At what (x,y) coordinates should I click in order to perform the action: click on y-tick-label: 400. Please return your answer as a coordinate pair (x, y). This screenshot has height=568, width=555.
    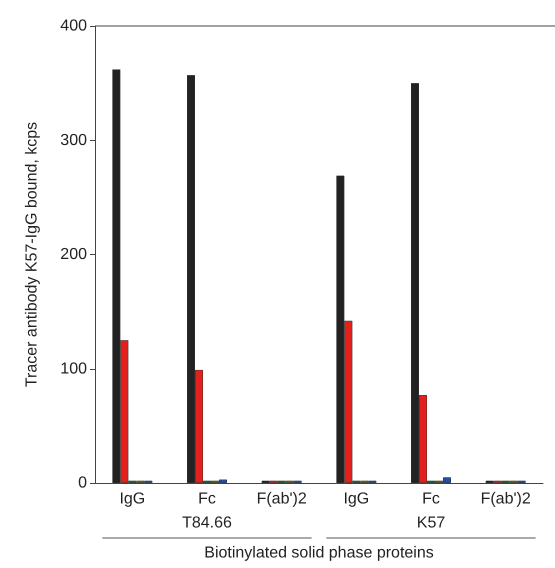
    Looking at the image, I should click on (74, 26).